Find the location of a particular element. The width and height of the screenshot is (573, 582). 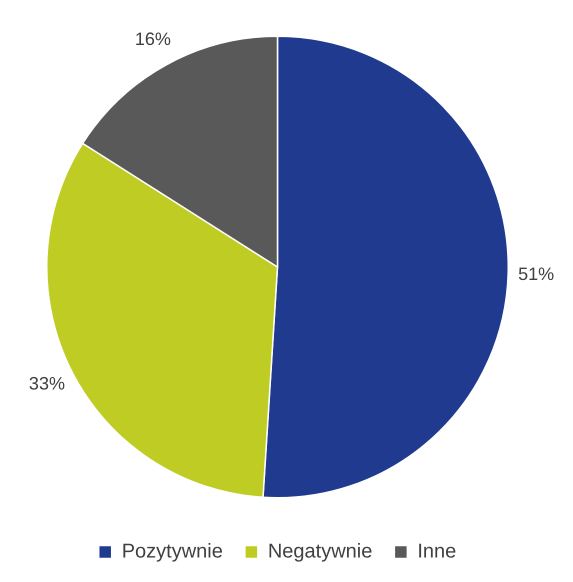

data-label: 33% is located at coordinates (46, 383).